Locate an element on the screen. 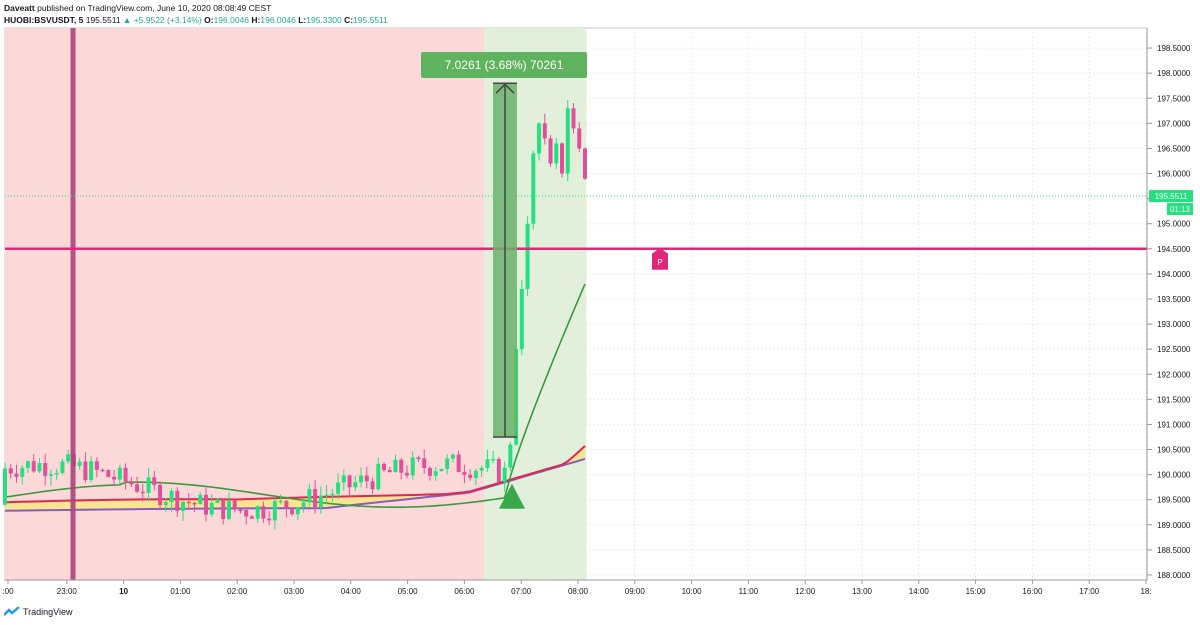  x-tick-label: 11:00 is located at coordinates (749, 591).